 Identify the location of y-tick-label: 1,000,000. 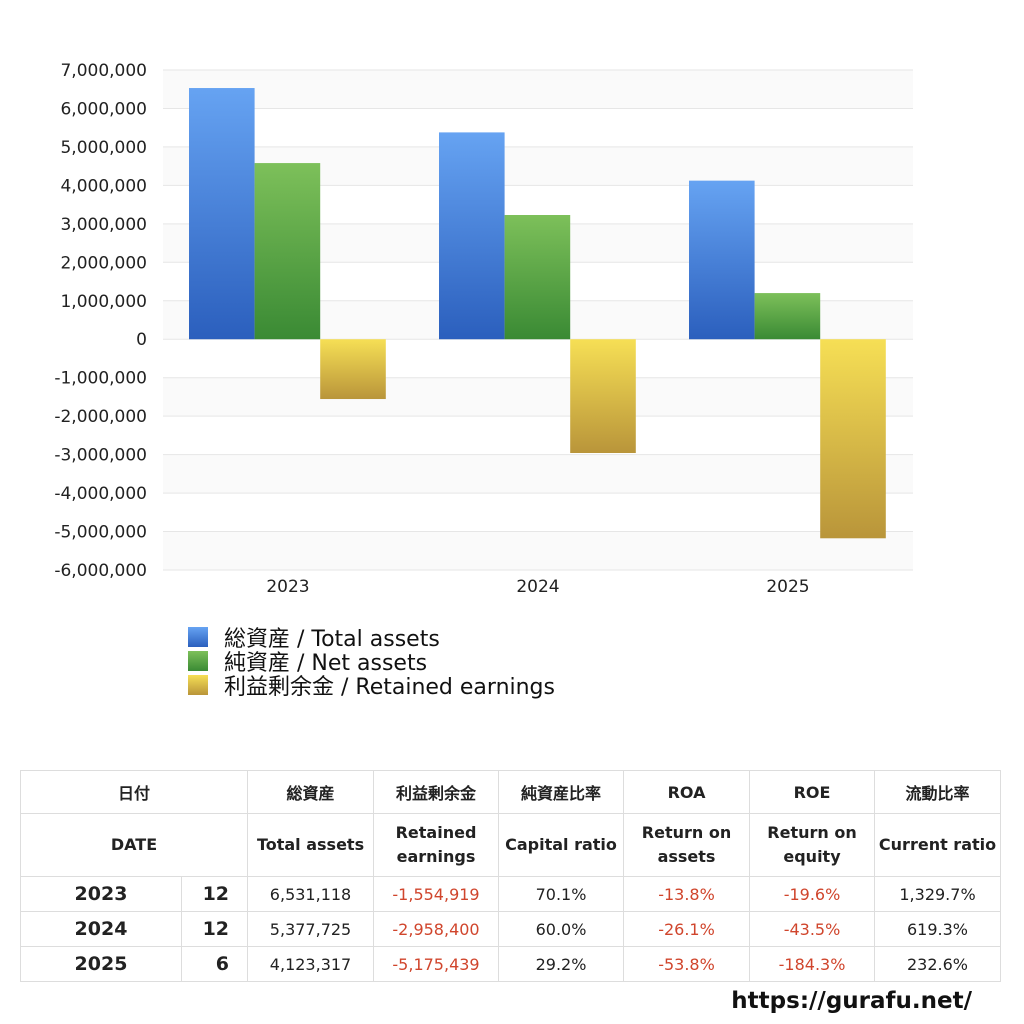
(103, 302).